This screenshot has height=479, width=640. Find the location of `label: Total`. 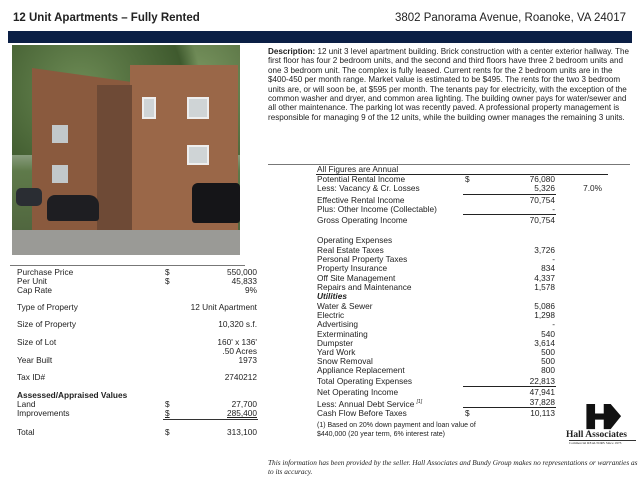

label: Total is located at coordinates (26, 432).